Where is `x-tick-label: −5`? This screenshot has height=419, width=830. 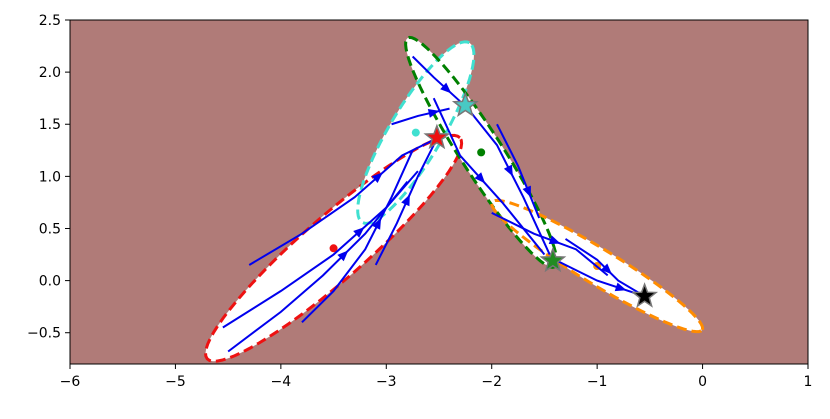
x-tick-label: −5 is located at coordinates (175, 382).